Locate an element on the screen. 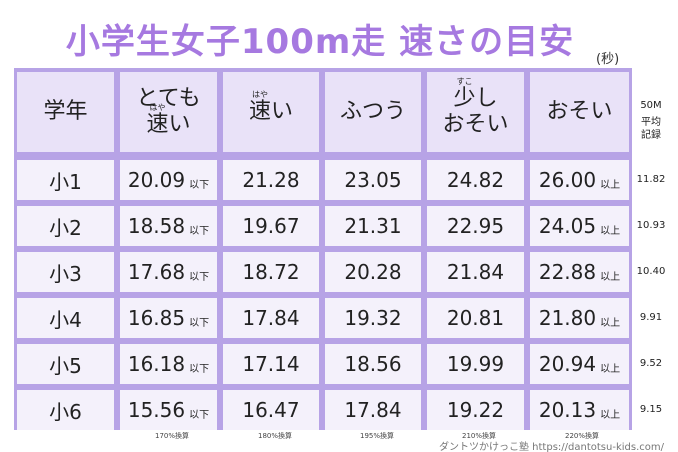 This screenshot has height=452, width=678. title: 小学生女子100m走 速さの目安 is located at coordinates (320, 42).